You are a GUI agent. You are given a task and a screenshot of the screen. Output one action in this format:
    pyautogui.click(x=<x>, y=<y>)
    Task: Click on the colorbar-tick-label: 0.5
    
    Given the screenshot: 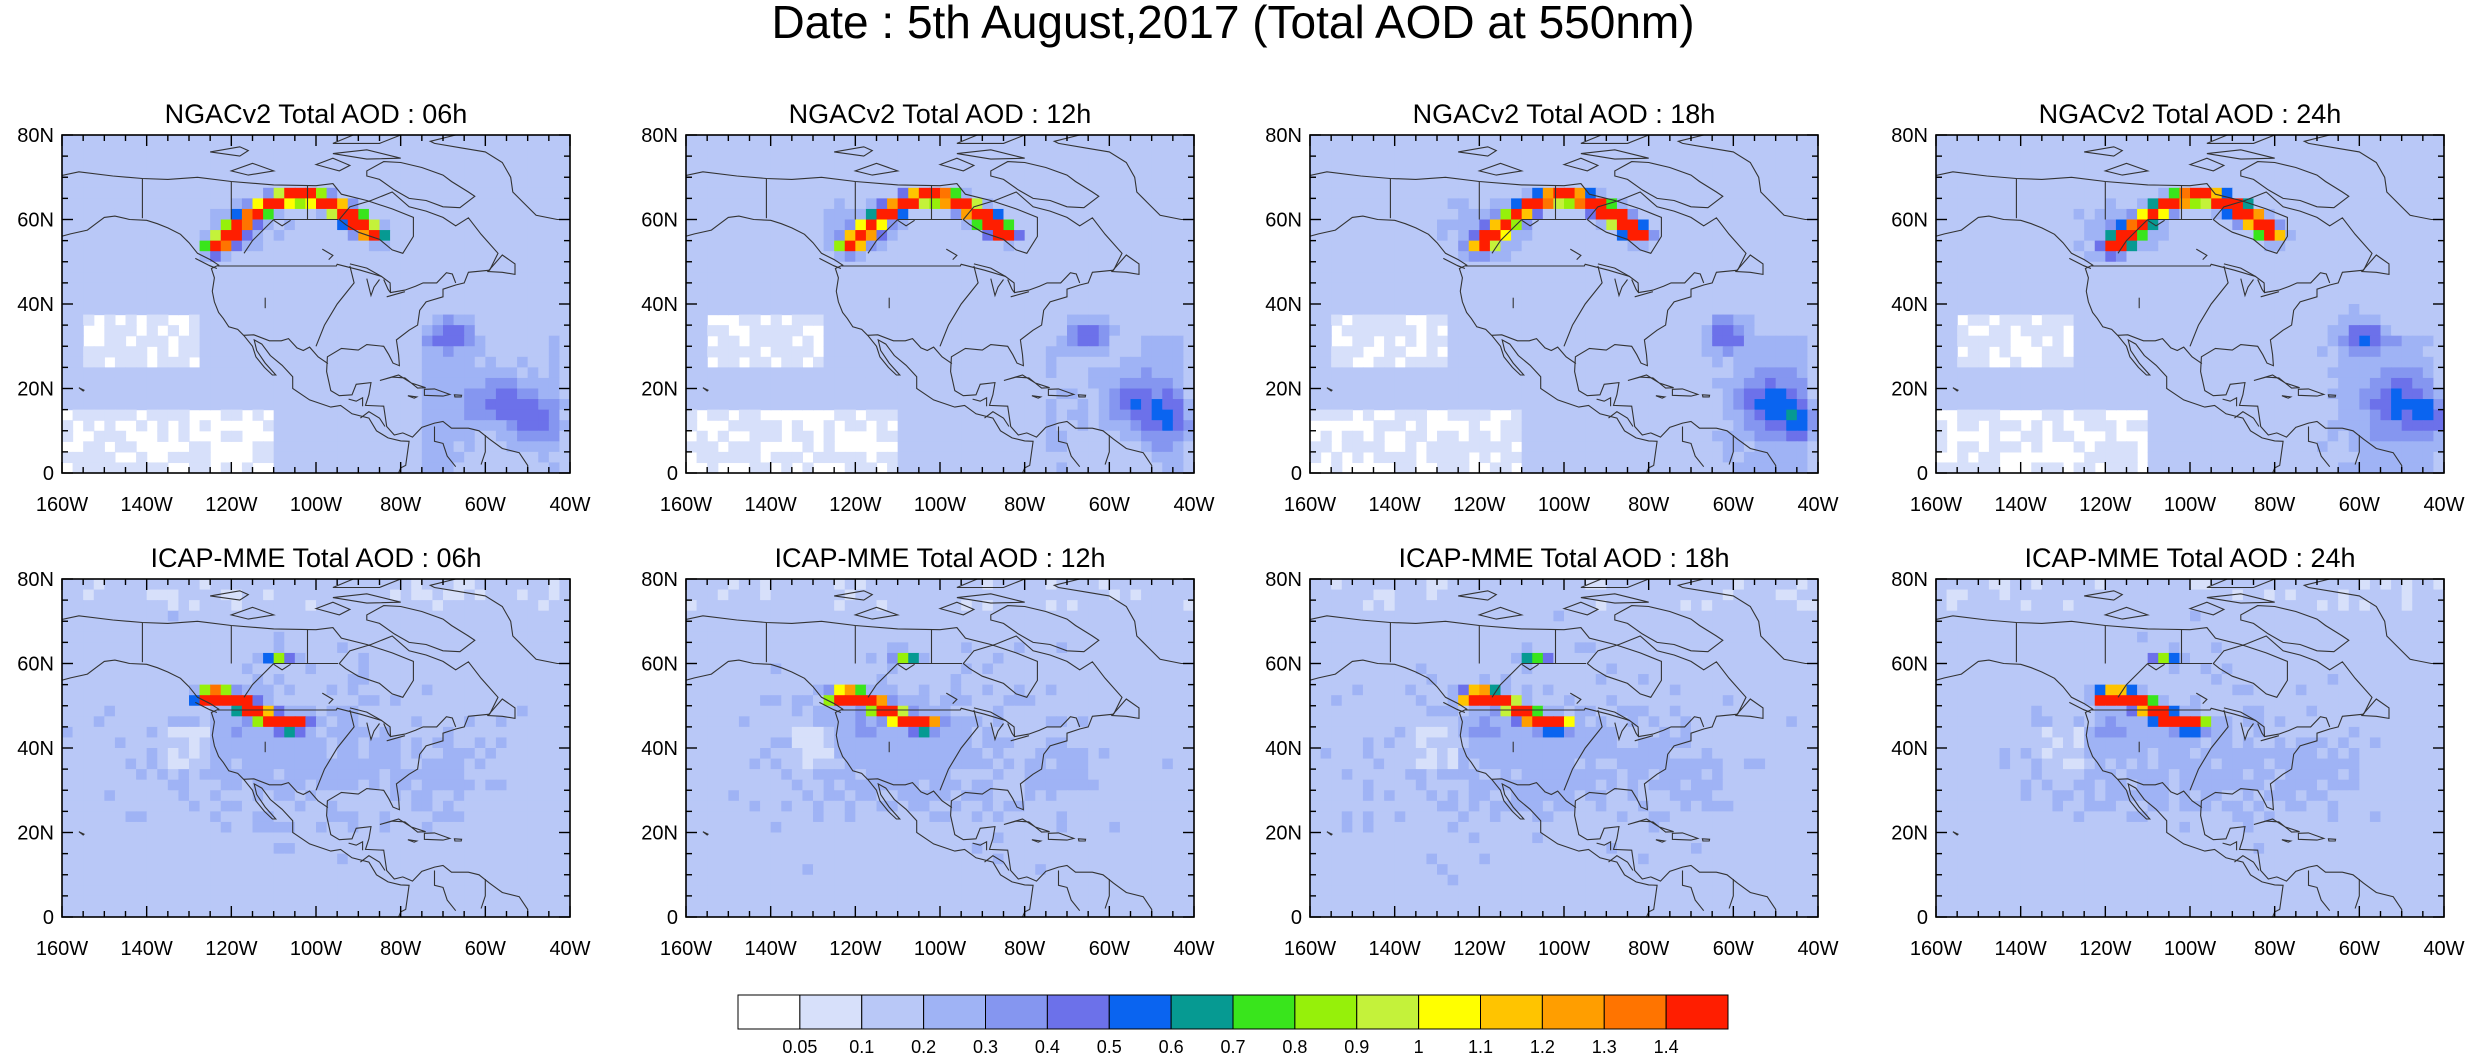 What is the action you would take?
    pyautogui.click(x=1109, y=1046)
    